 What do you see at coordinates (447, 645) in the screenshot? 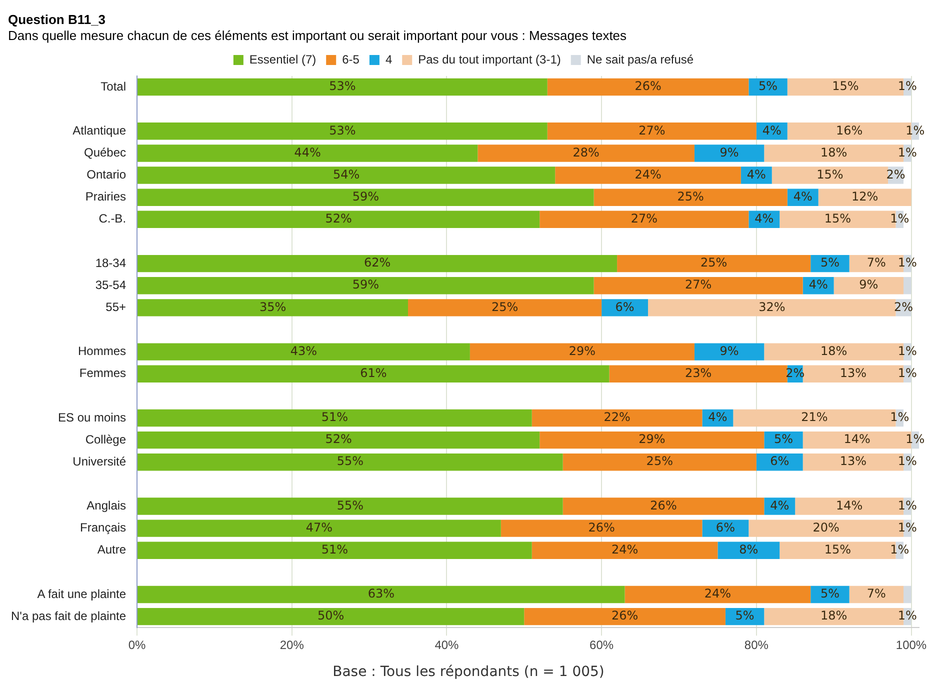
I see `x-tick-label: 40%` at bounding box center [447, 645].